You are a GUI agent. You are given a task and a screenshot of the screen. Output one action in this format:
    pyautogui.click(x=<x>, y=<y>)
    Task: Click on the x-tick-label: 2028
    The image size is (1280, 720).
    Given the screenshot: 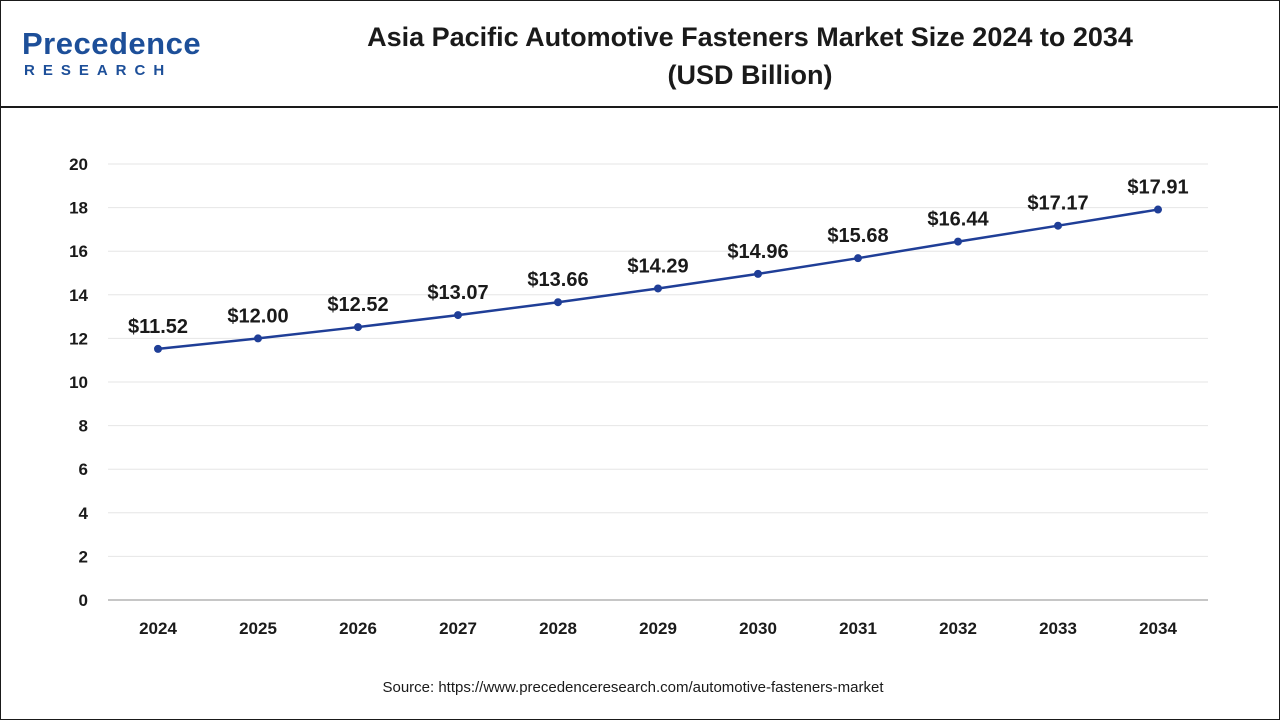 What is the action you would take?
    pyautogui.click(x=558, y=628)
    